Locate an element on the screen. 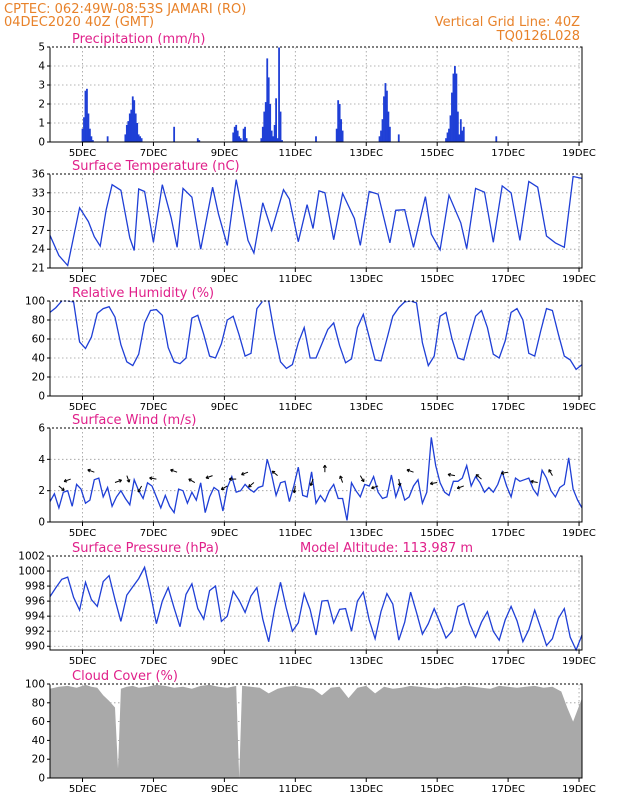 The image size is (618, 800). ytick-label: 60 is located at coordinates (38, 722).